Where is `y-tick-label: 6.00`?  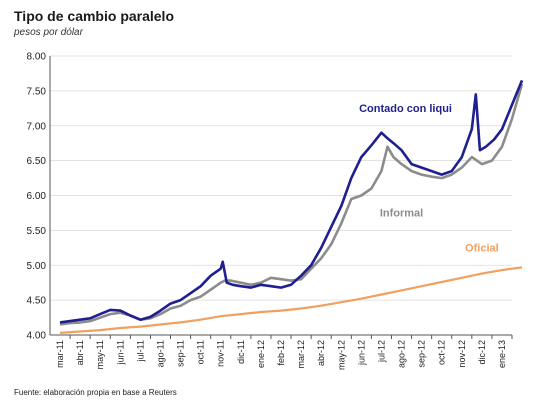
y-tick-label: 6.00 is located at coordinates (37, 196).